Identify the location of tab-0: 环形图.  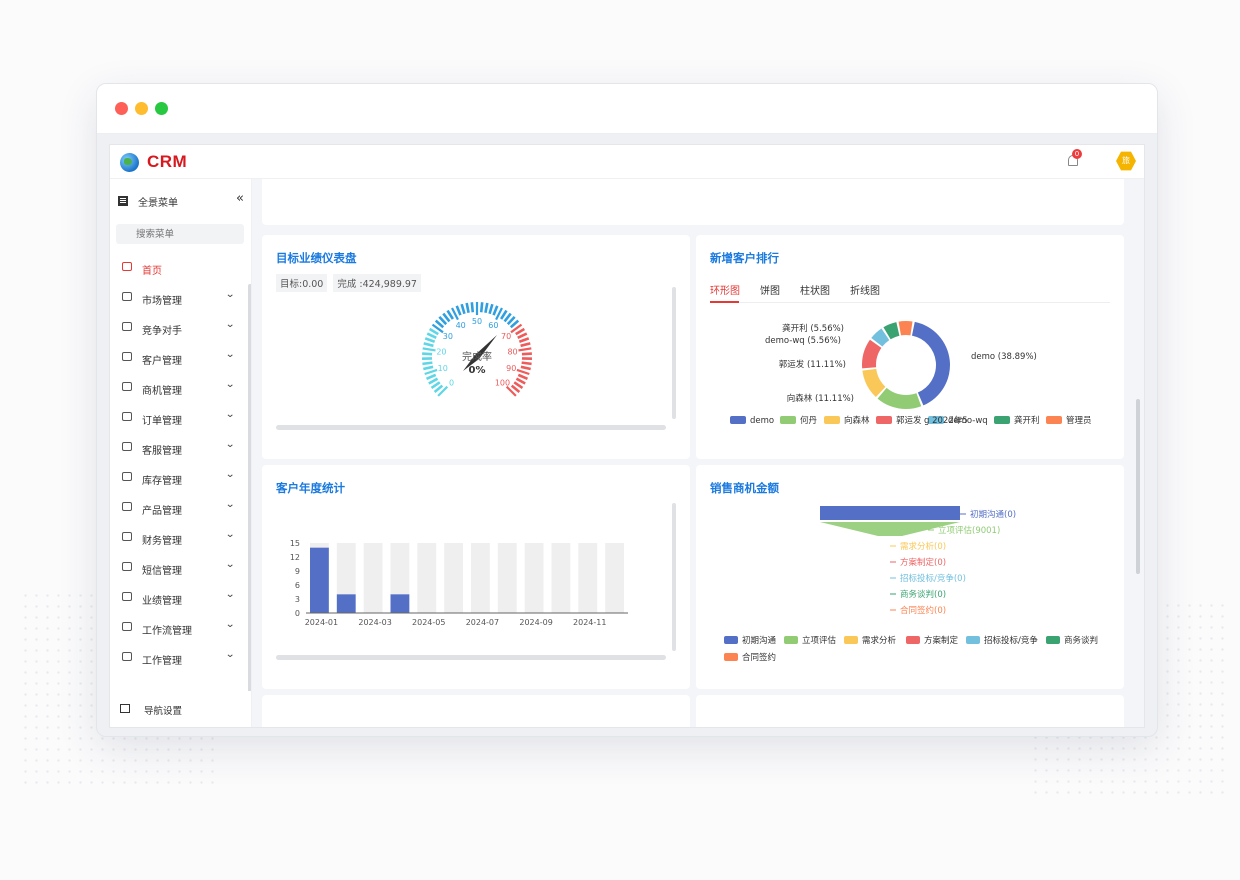
(725, 291).